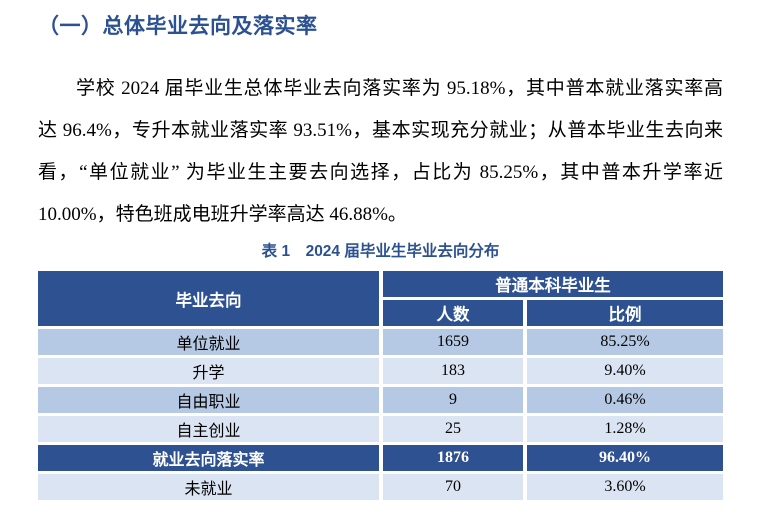 The image size is (764, 523). Describe the element at coordinates (380, 251) in the screenshot. I see `table-caption: 表 1 2024 届毕业生毕业去向分布` at that location.